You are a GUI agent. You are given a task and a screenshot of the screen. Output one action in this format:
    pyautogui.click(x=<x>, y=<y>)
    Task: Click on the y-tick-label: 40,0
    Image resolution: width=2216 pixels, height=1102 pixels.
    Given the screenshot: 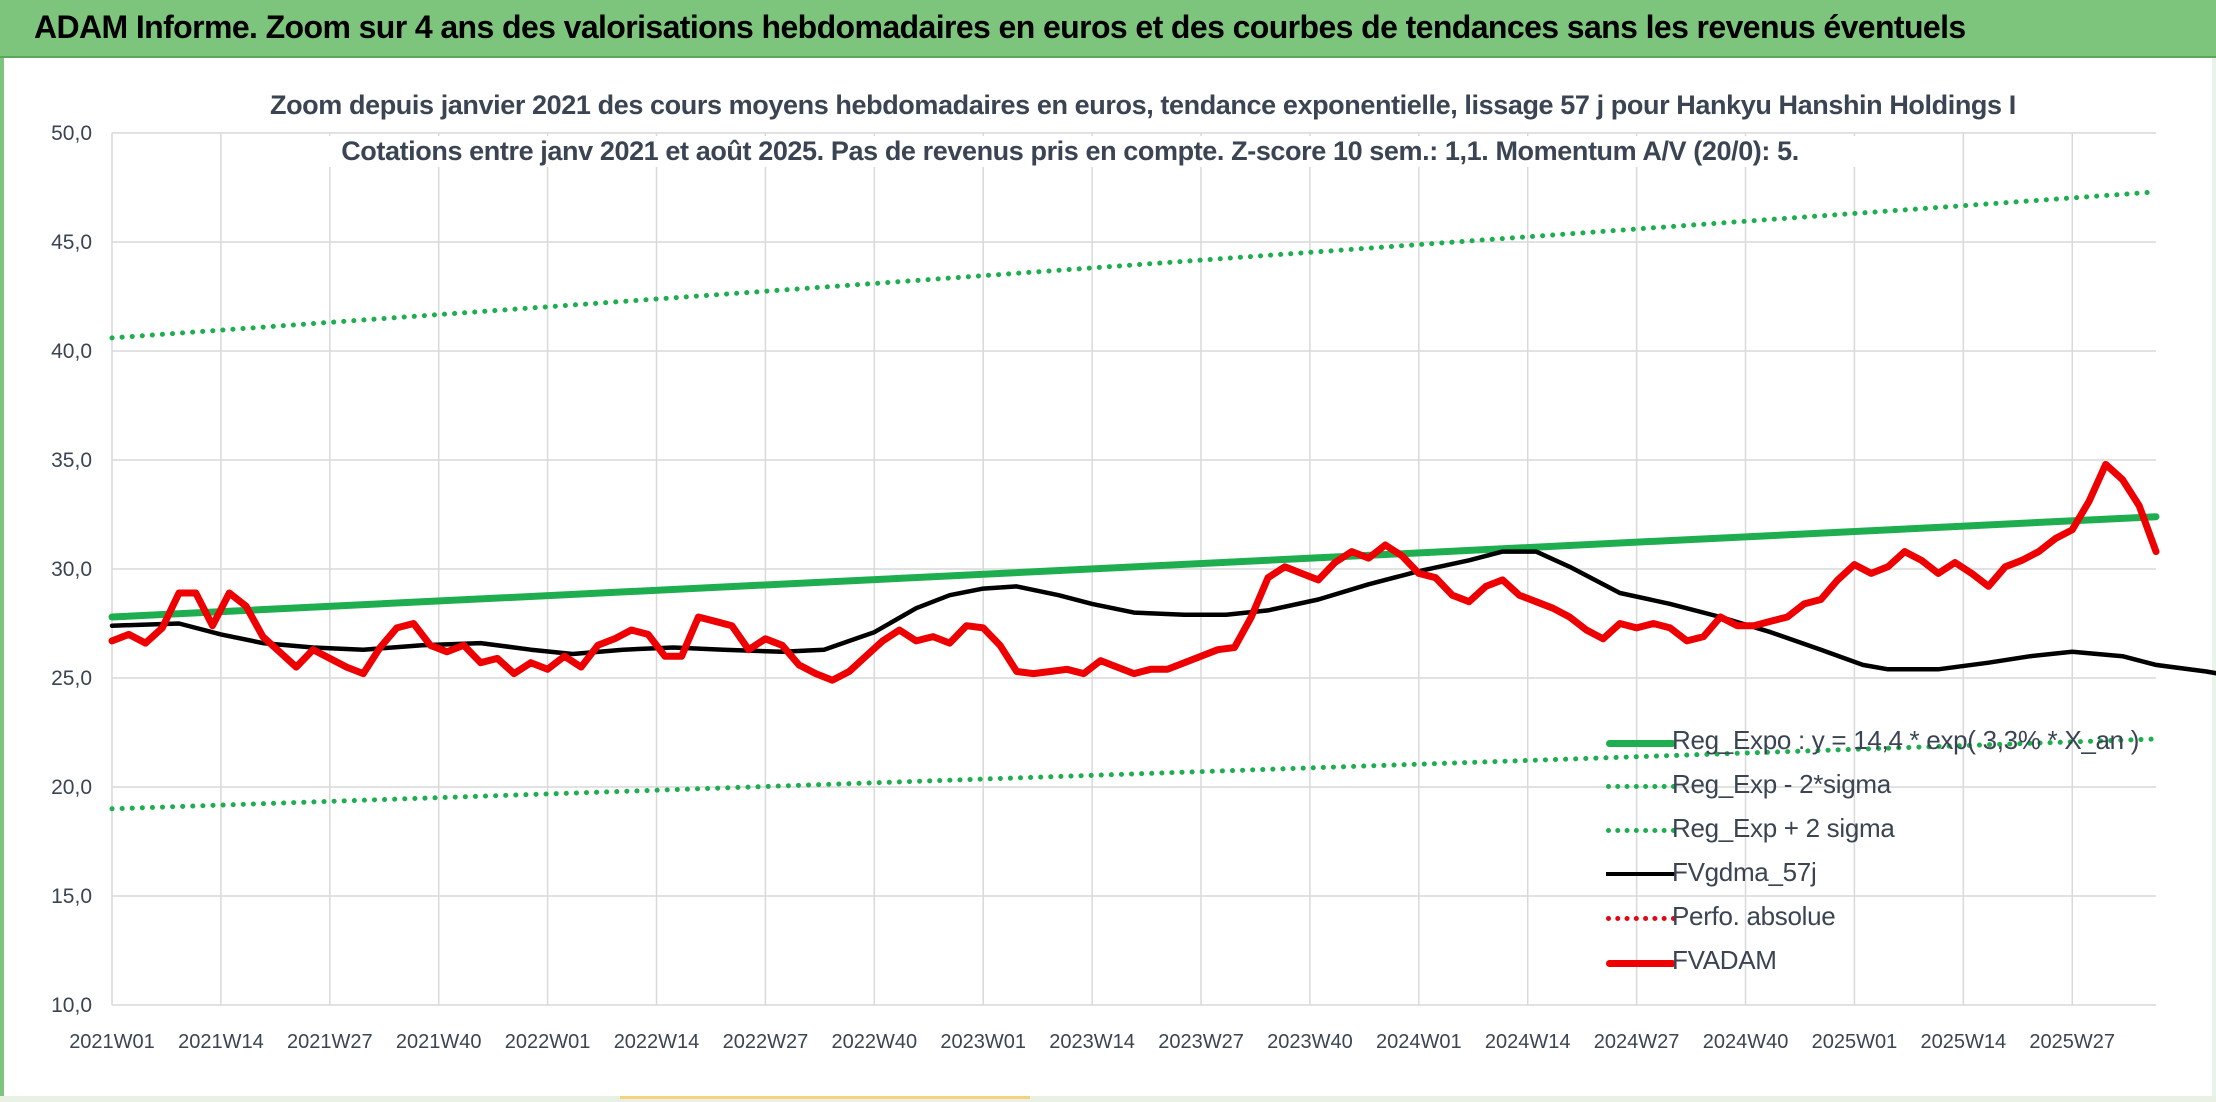 What is the action you would take?
    pyautogui.click(x=71, y=351)
    